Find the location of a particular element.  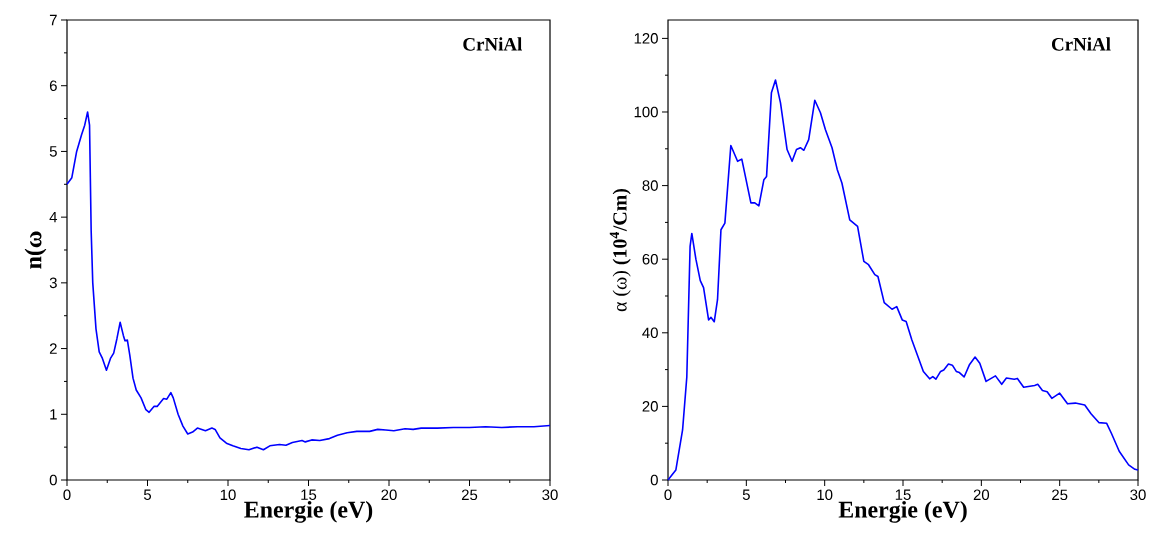

y-tick-label: 6 is located at coordinates (53, 85).